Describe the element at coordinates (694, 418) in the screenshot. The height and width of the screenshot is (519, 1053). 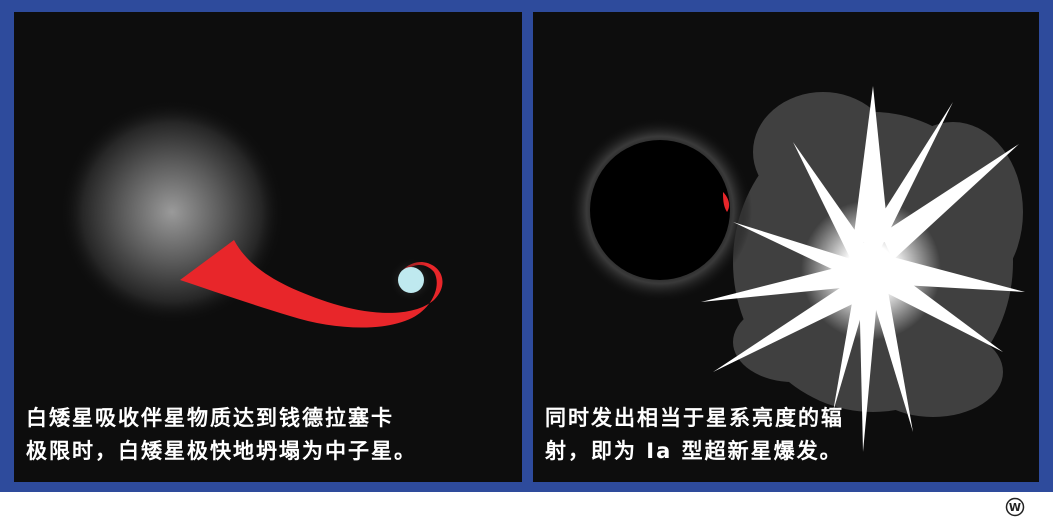
I see `caption-right-line1: 同时发出相当于星系亮度的辐` at that location.